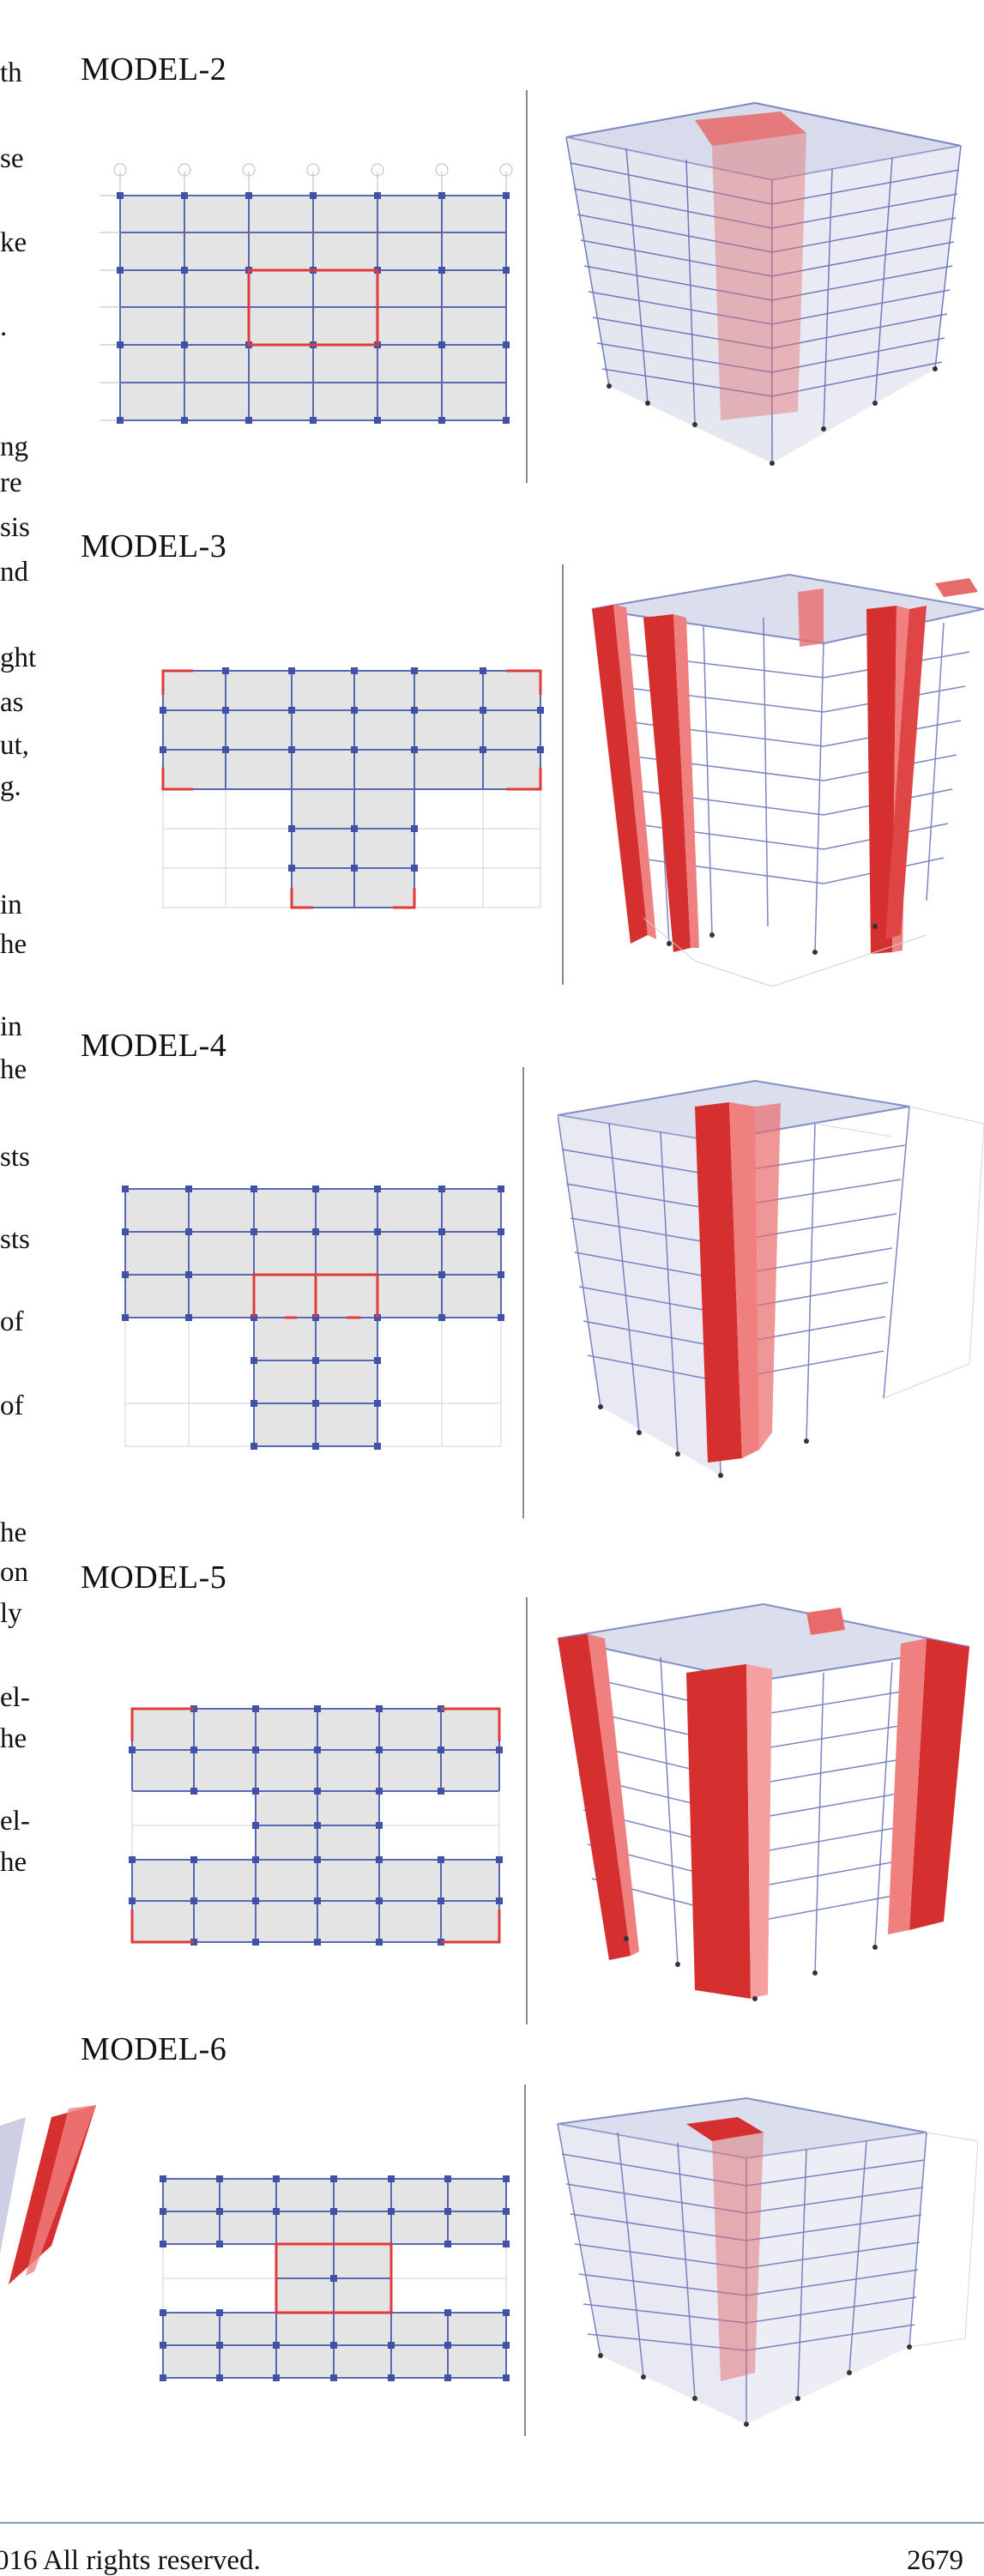 This screenshot has width=984, height=2576. What do you see at coordinates (154, 546) in the screenshot?
I see `model-label: MODEL-3` at bounding box center [154, 546].